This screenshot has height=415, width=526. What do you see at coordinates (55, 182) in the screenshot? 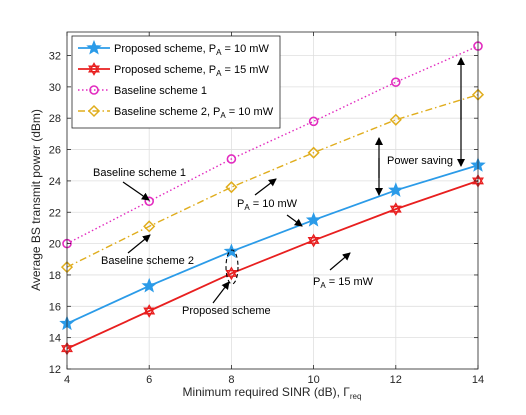
I see `y-tick-label: 24` at bounding box center [55, 182].